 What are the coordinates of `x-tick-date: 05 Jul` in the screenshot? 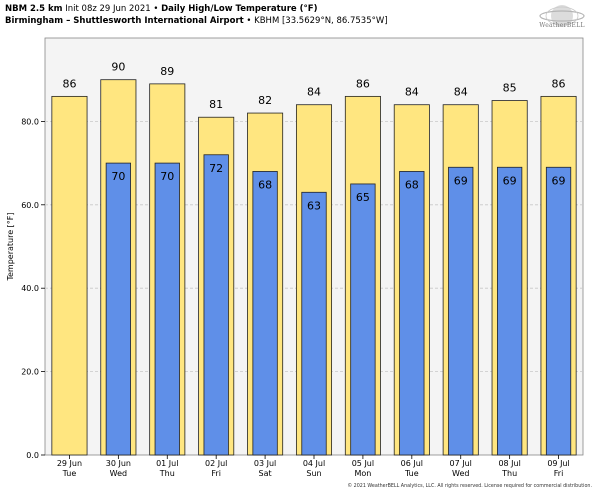 It's located at (363, 463).